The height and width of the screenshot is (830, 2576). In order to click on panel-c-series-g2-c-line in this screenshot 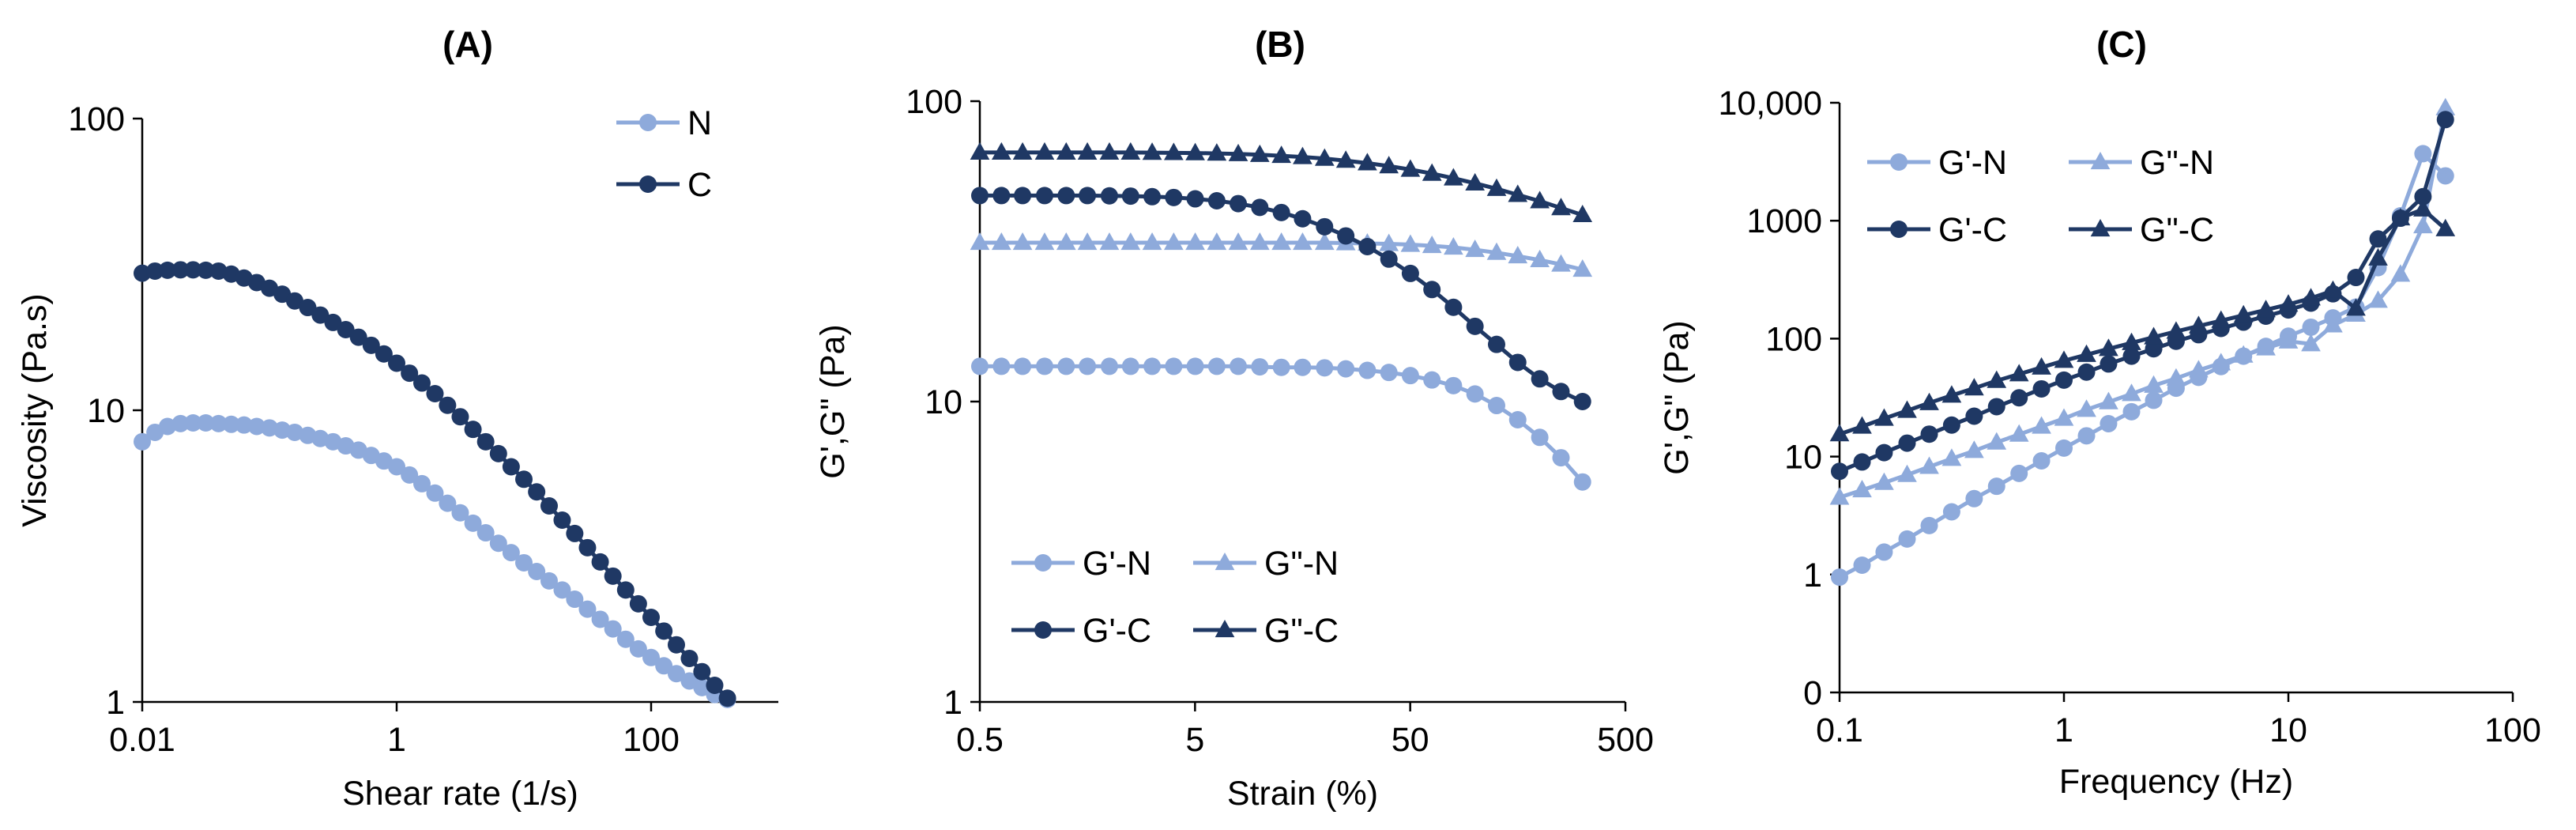, I will do `click(2143, 321)`.